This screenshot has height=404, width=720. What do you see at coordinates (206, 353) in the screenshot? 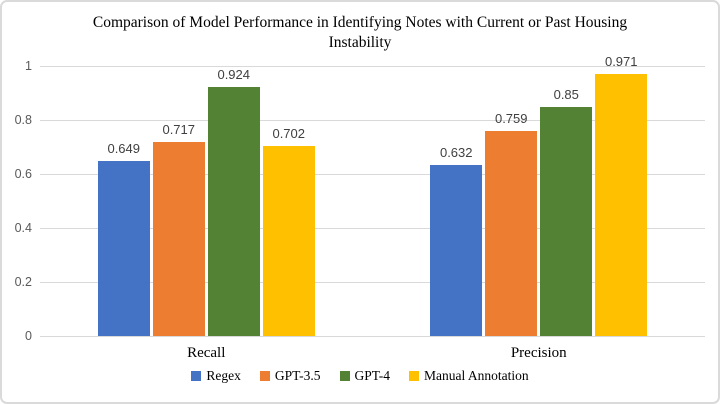
I see `x-axis-category-label: Recall` at bounding box center [206, 353].